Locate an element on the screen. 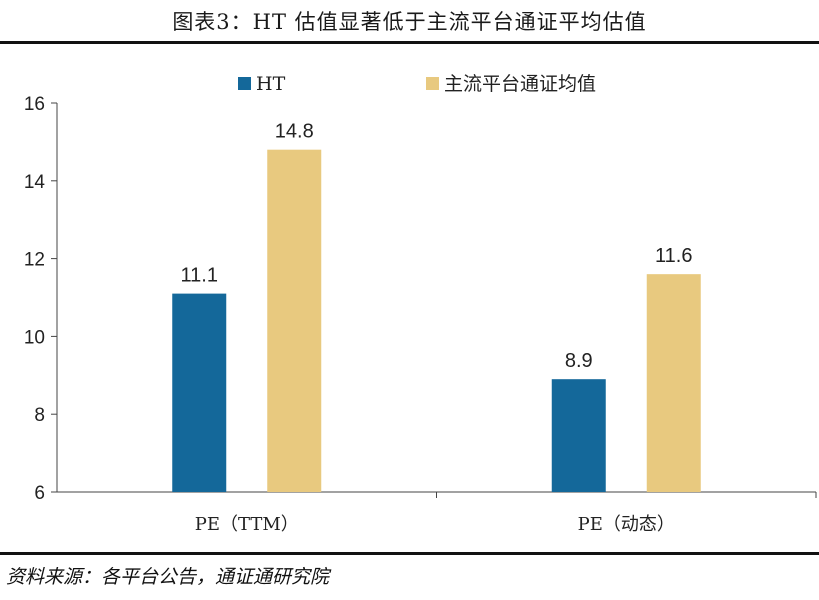 The width and height of the screenshot is (819, 600). bar-data-label: 11.6 is located at coordinates (673, 256).